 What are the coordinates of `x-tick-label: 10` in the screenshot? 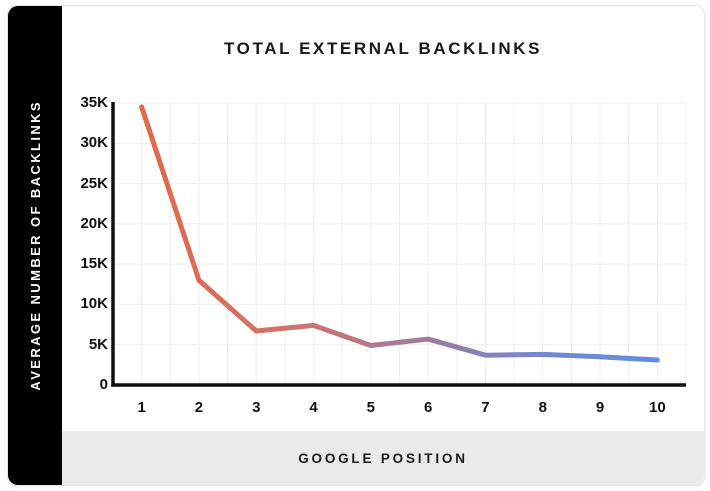 It's located at (657, 407).